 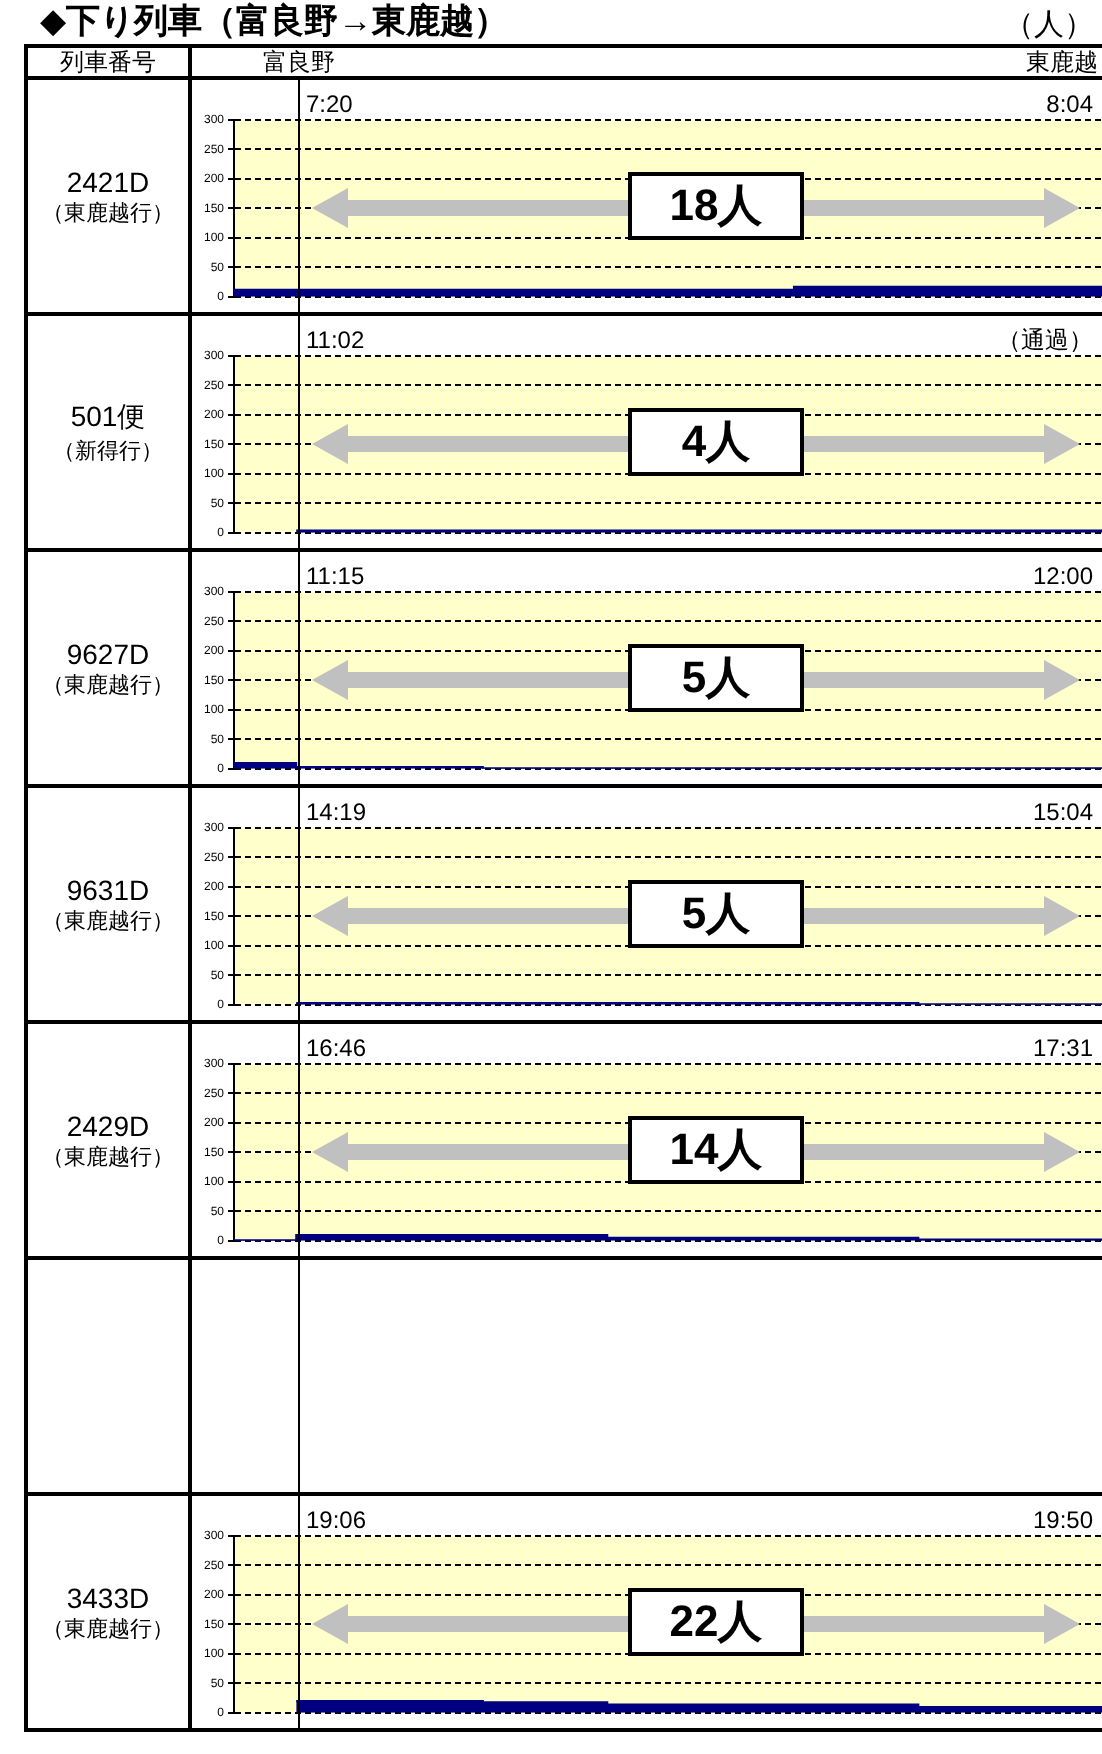 What do you see at coordinates (108, 181) in the screenshot?
I see `text: 2421D` at bounding box center [108, 181].